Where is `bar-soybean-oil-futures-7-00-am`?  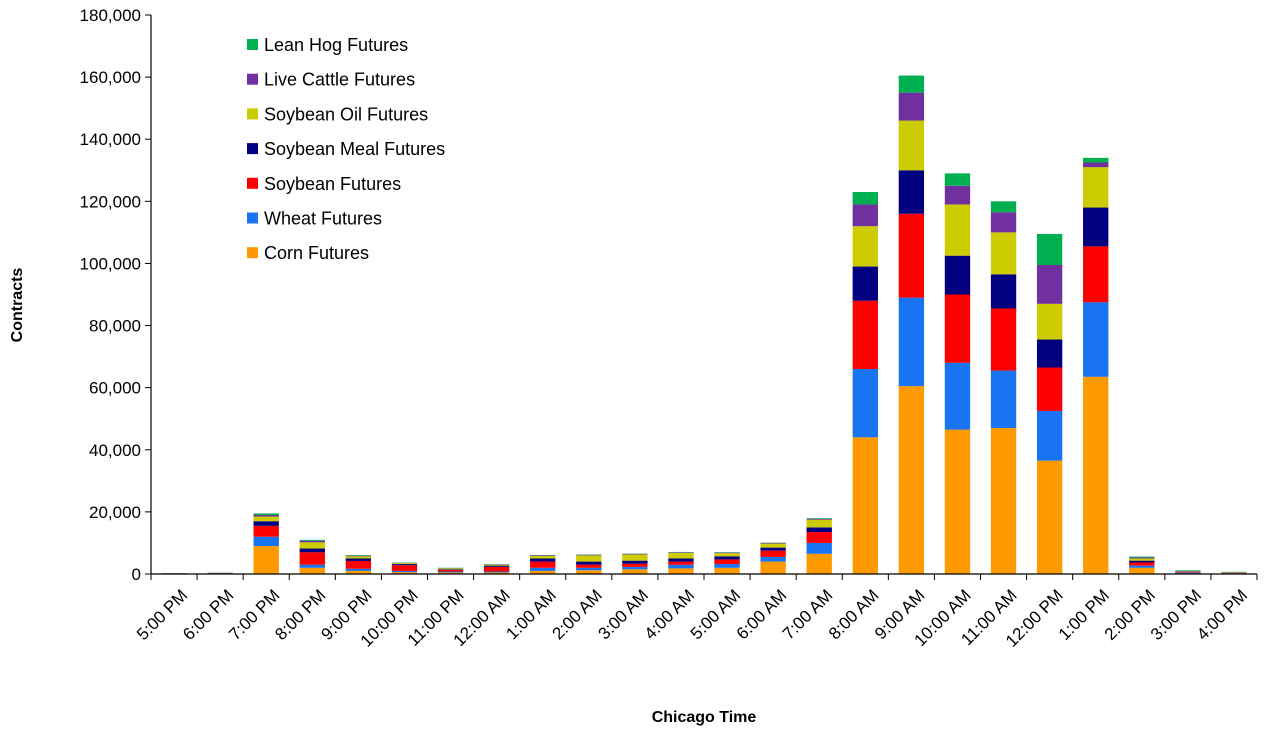 bar-soybean-oil-futures-7-00-am is located at coordinates (819, 523).